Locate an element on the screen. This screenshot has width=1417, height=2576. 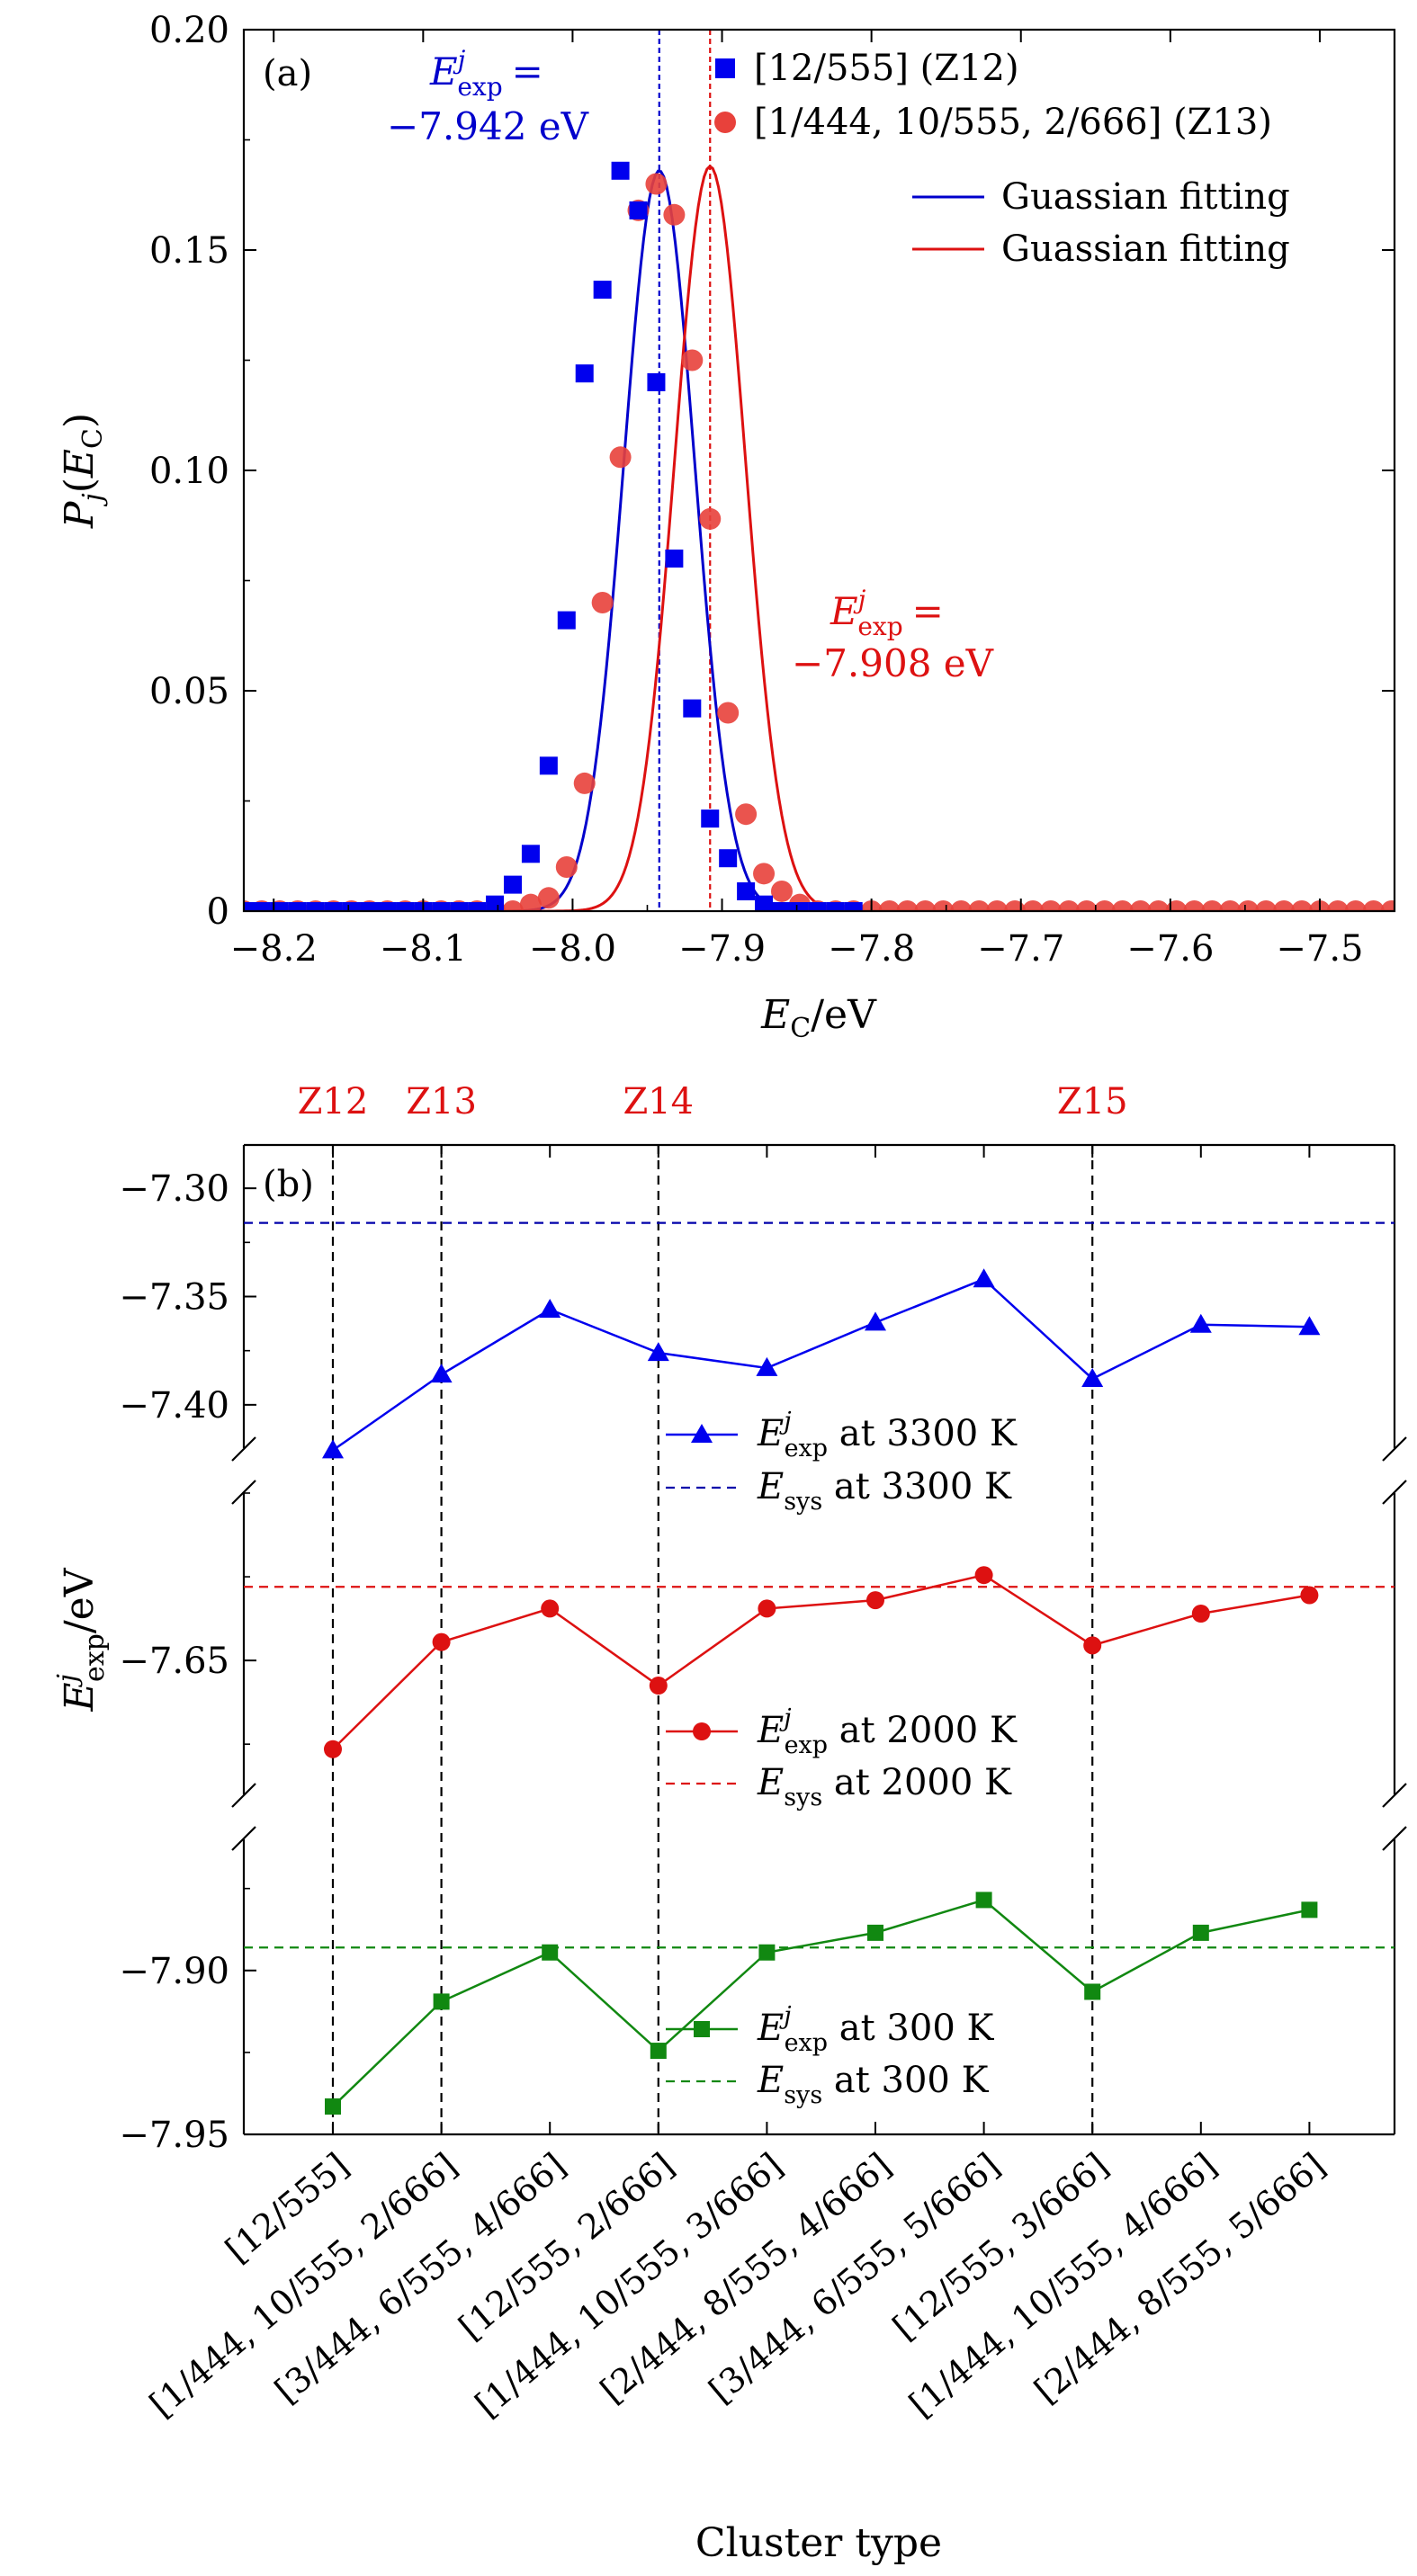
panel-a-x-axis-label: EC/eV is located at coordinates (818, 1018).